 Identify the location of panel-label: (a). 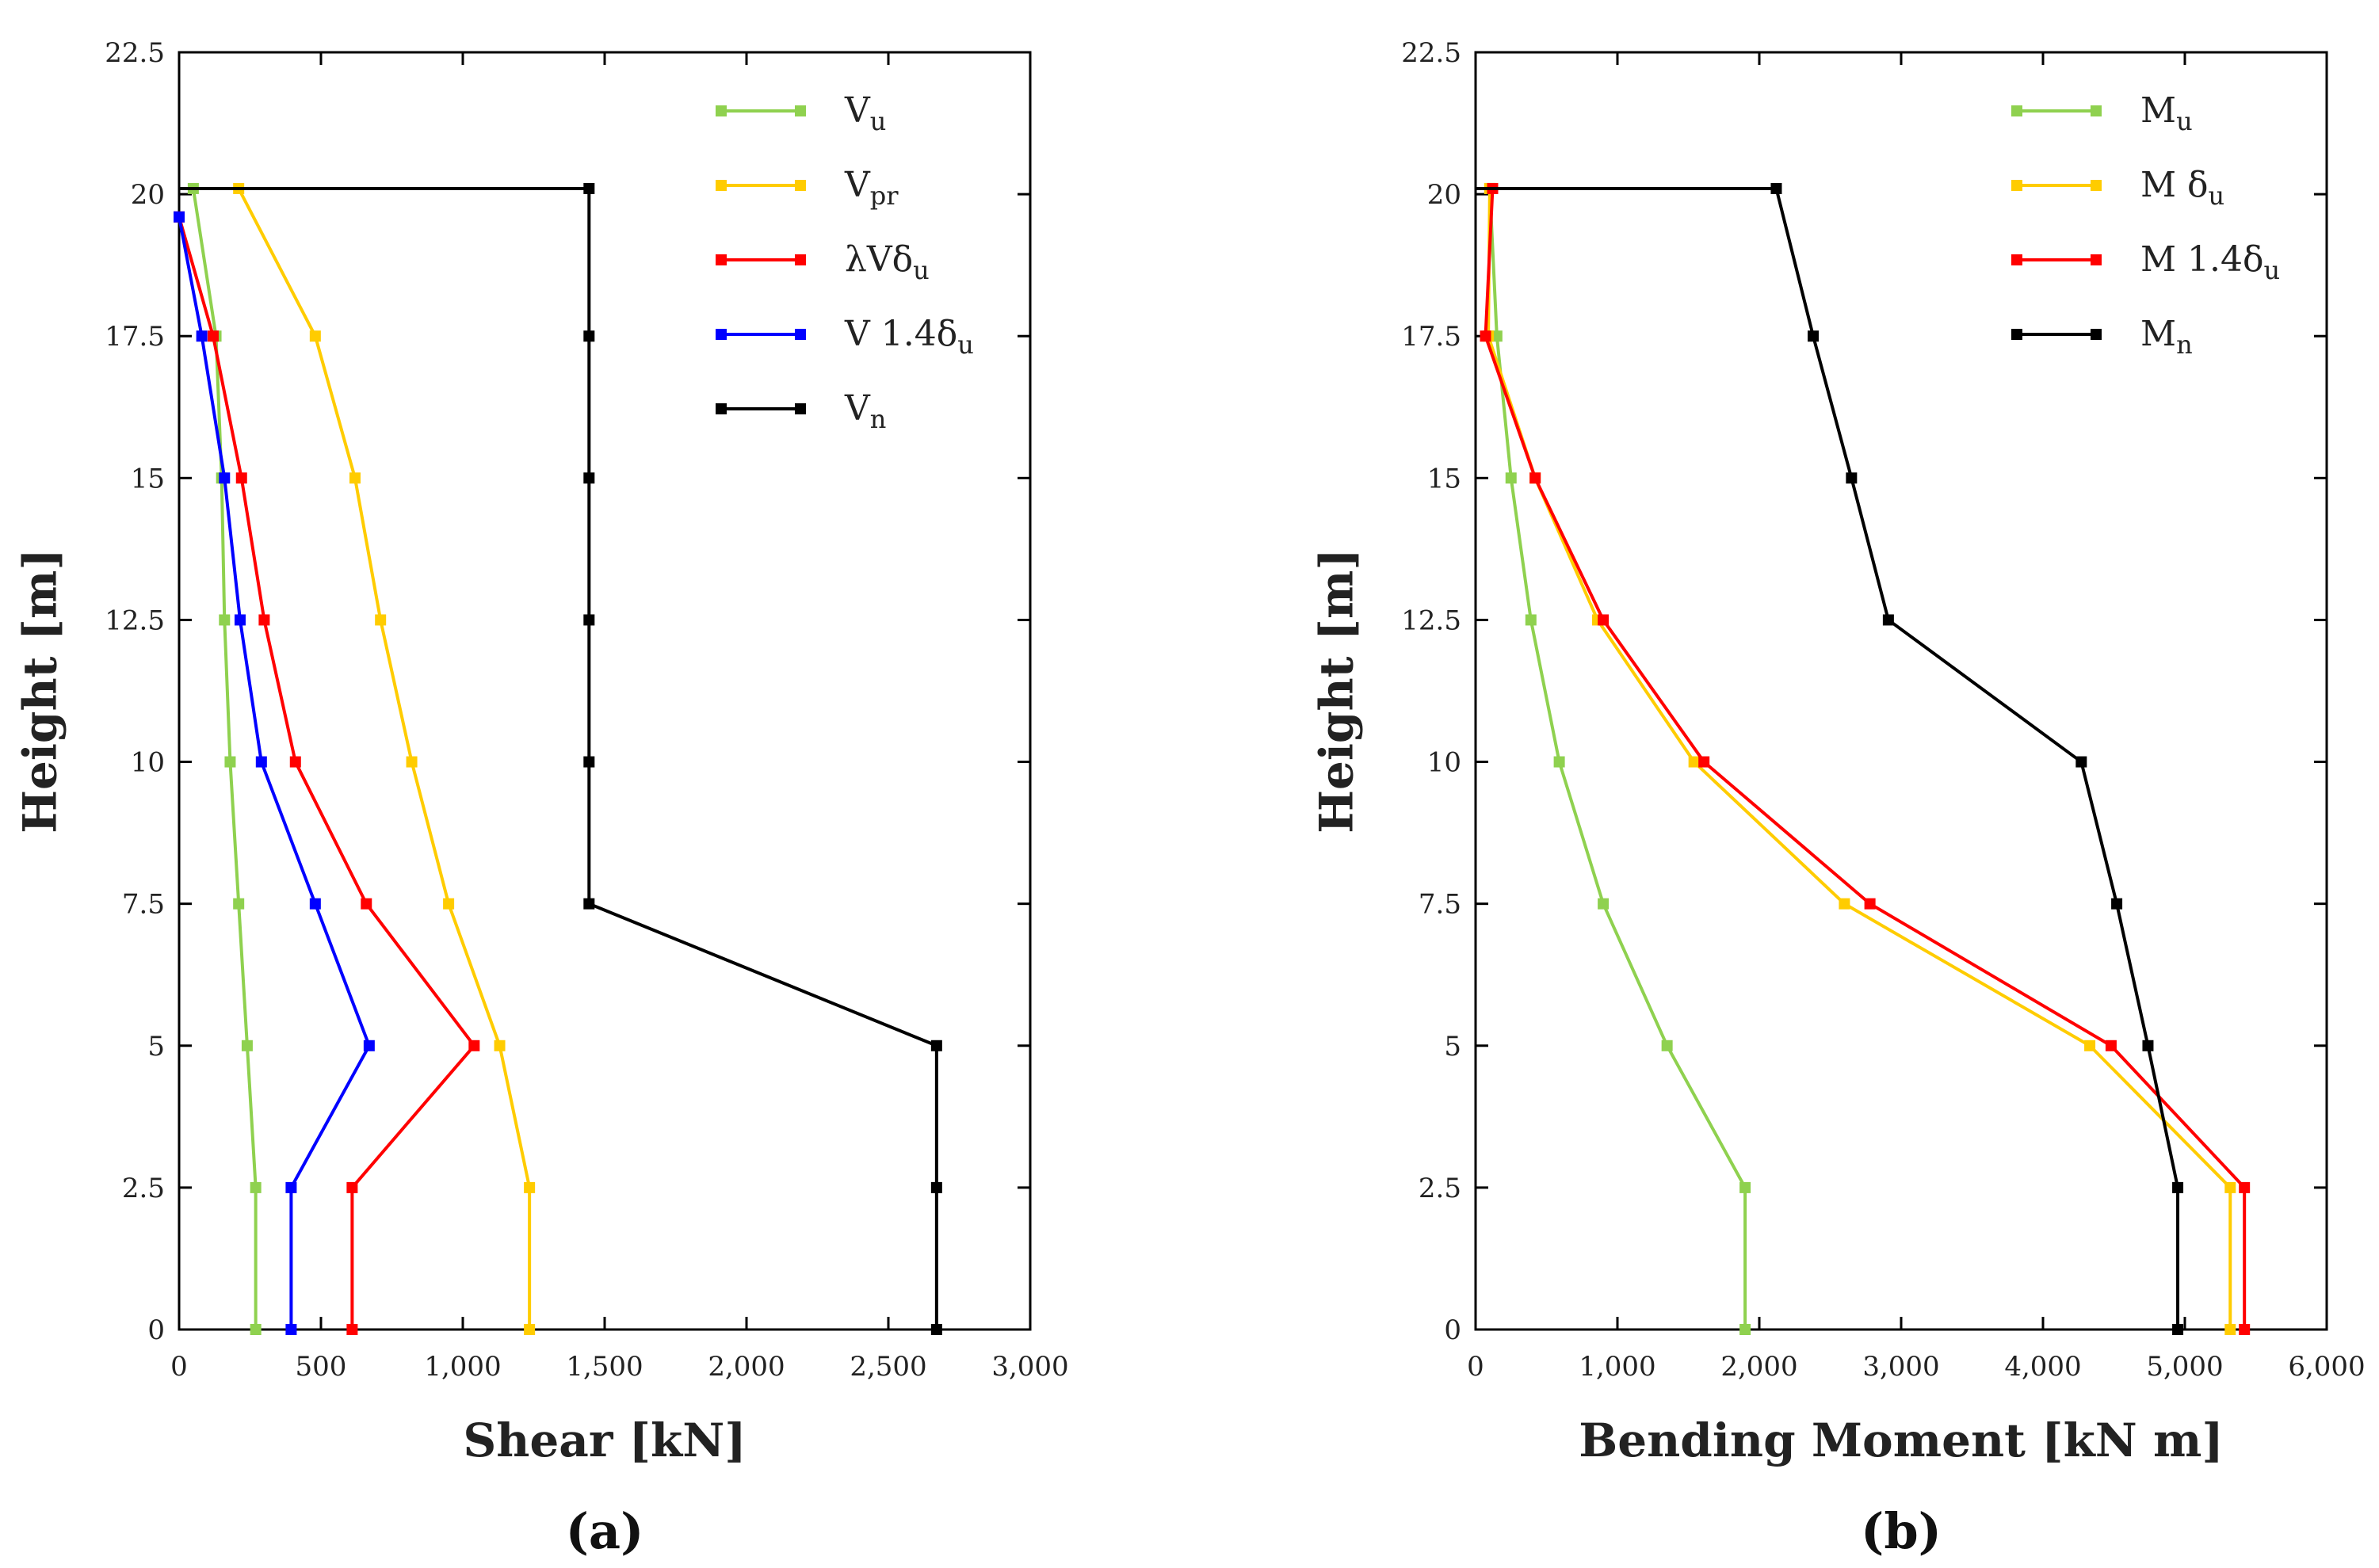
(605, 1531).